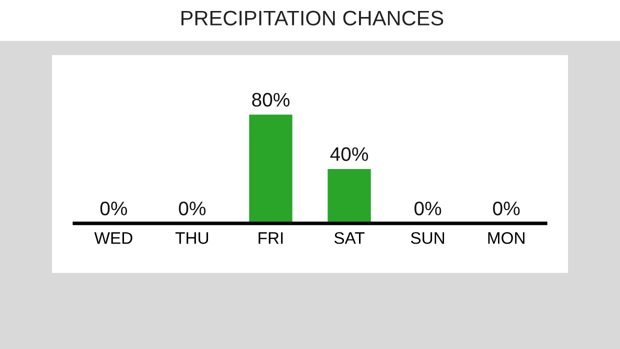  Describe the element at coordinates (349, 238) in the screenshot. I see `x-tick-label: SAT` at that location.